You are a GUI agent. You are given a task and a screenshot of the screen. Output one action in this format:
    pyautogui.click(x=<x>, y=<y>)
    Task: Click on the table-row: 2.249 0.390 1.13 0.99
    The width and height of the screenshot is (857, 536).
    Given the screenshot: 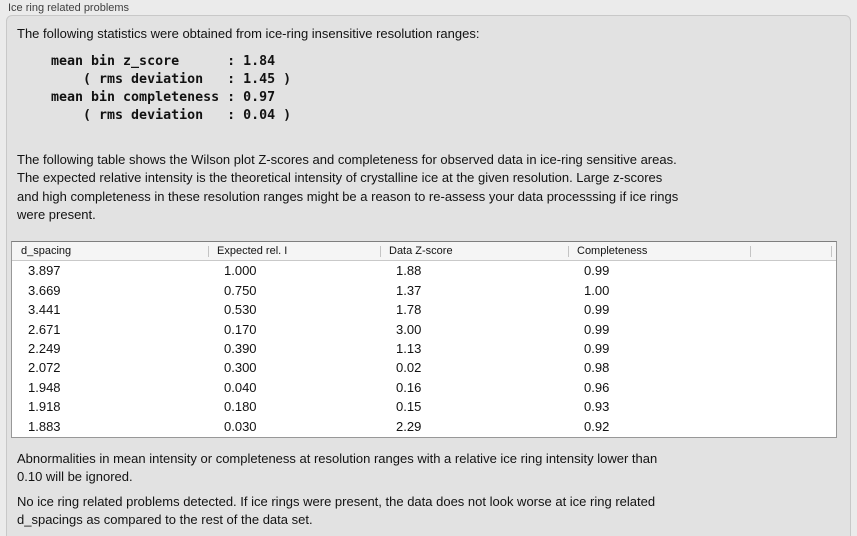 What is the action you would take?
    pyautogui.click(x=424, y=348)
    